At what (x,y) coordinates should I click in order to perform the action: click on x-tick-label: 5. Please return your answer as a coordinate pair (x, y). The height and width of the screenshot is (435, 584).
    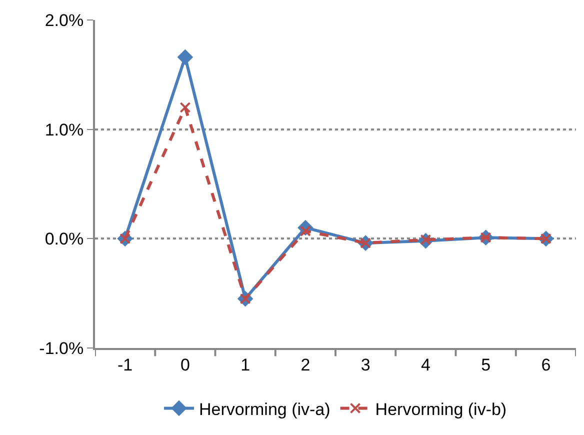
    Looking at the image, I should click on (486, 364).